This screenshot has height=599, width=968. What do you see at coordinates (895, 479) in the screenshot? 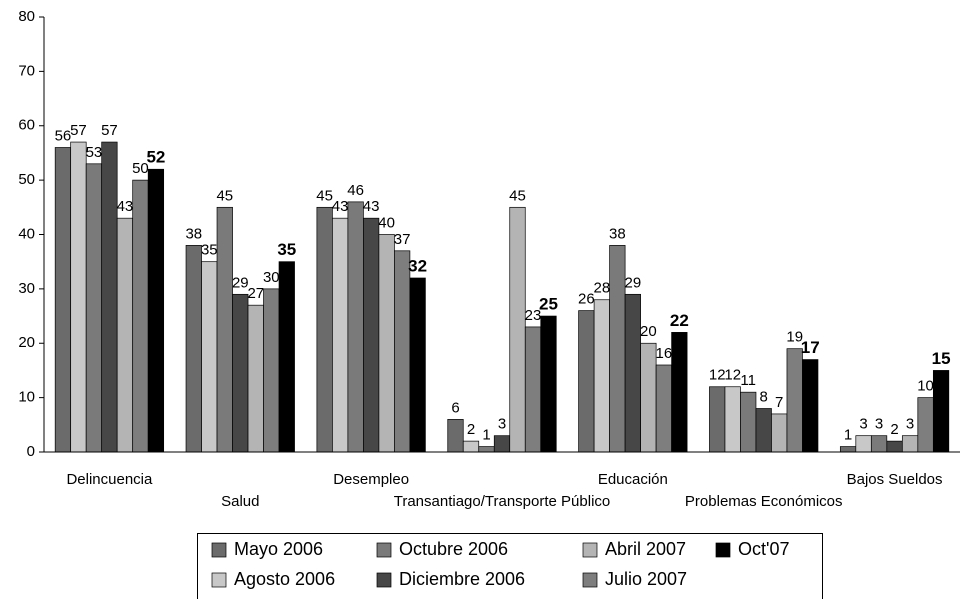
I see `x-tick-label: Bajos Sueldos` at bounding box center [895, 479].